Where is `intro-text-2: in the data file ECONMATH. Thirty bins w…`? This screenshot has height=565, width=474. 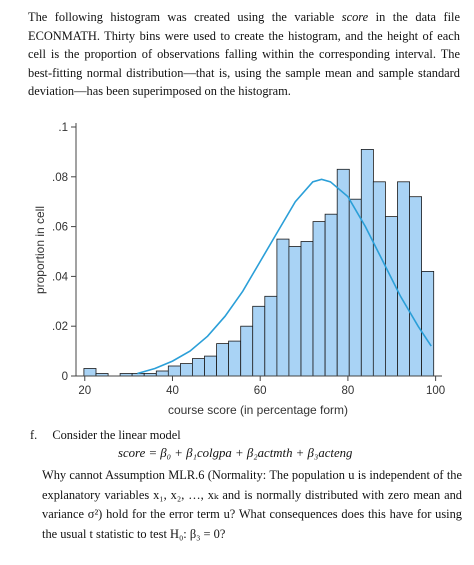 intro-text-2: in the data file ECONMATH. Thirty bins w… is located at coordinates (244, 54).